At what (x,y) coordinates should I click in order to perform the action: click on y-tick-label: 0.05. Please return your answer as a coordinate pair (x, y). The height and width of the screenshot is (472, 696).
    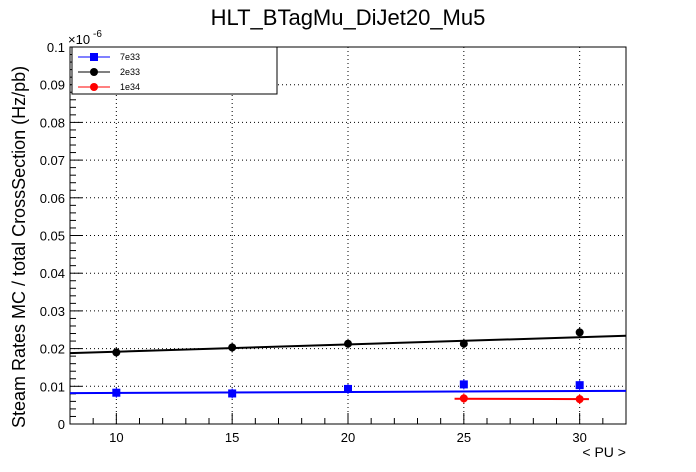
    Looking at the image, I should click on (52, 236).